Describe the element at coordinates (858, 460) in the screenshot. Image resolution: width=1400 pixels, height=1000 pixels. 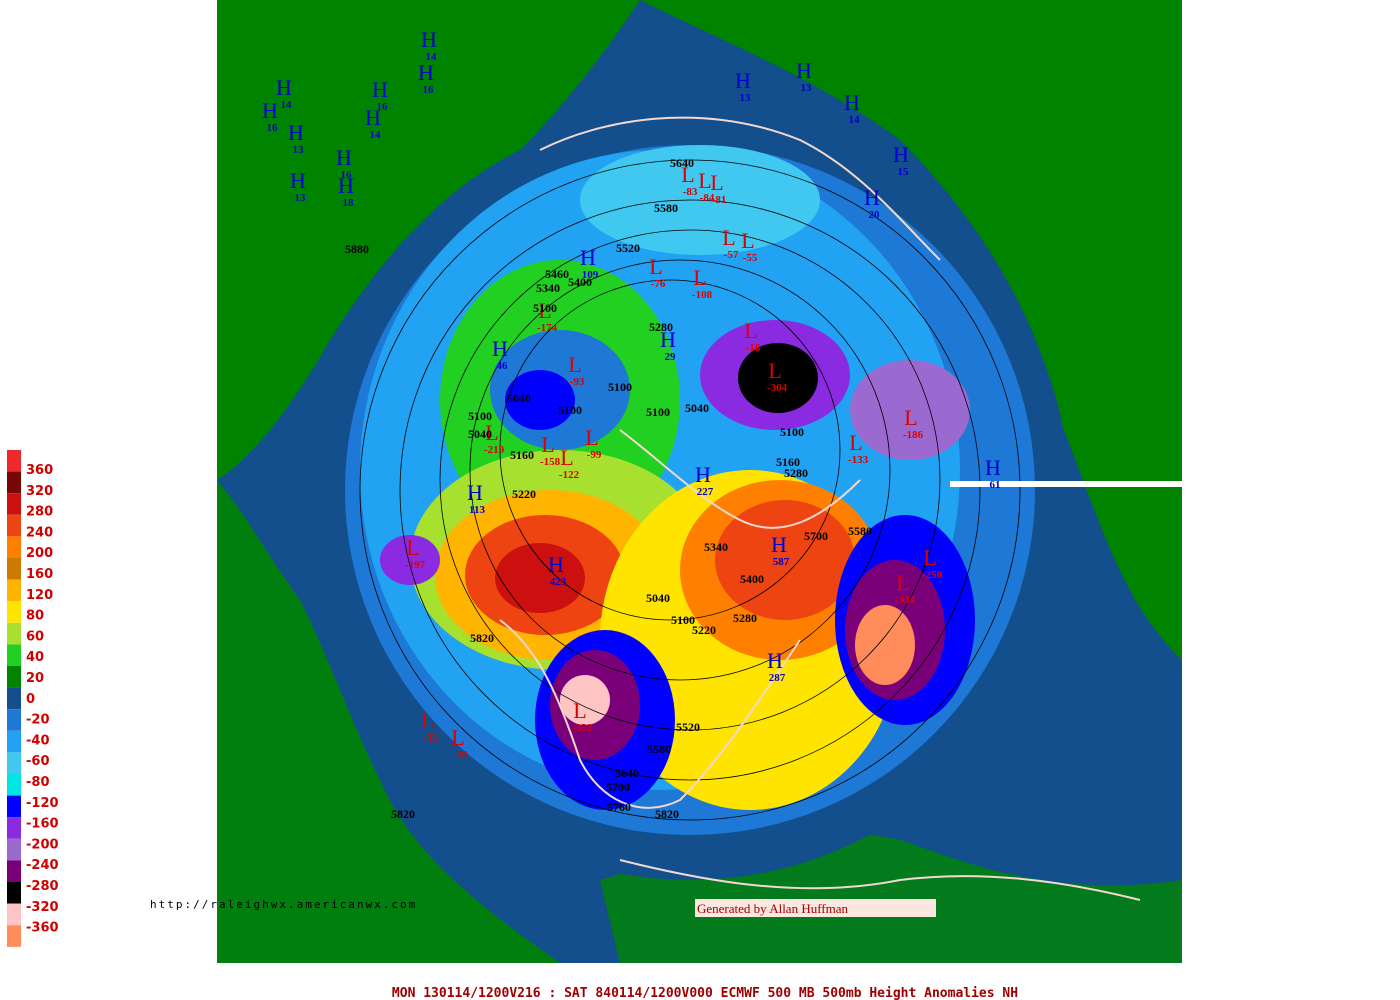
I see `lows-value: -133` at that location.